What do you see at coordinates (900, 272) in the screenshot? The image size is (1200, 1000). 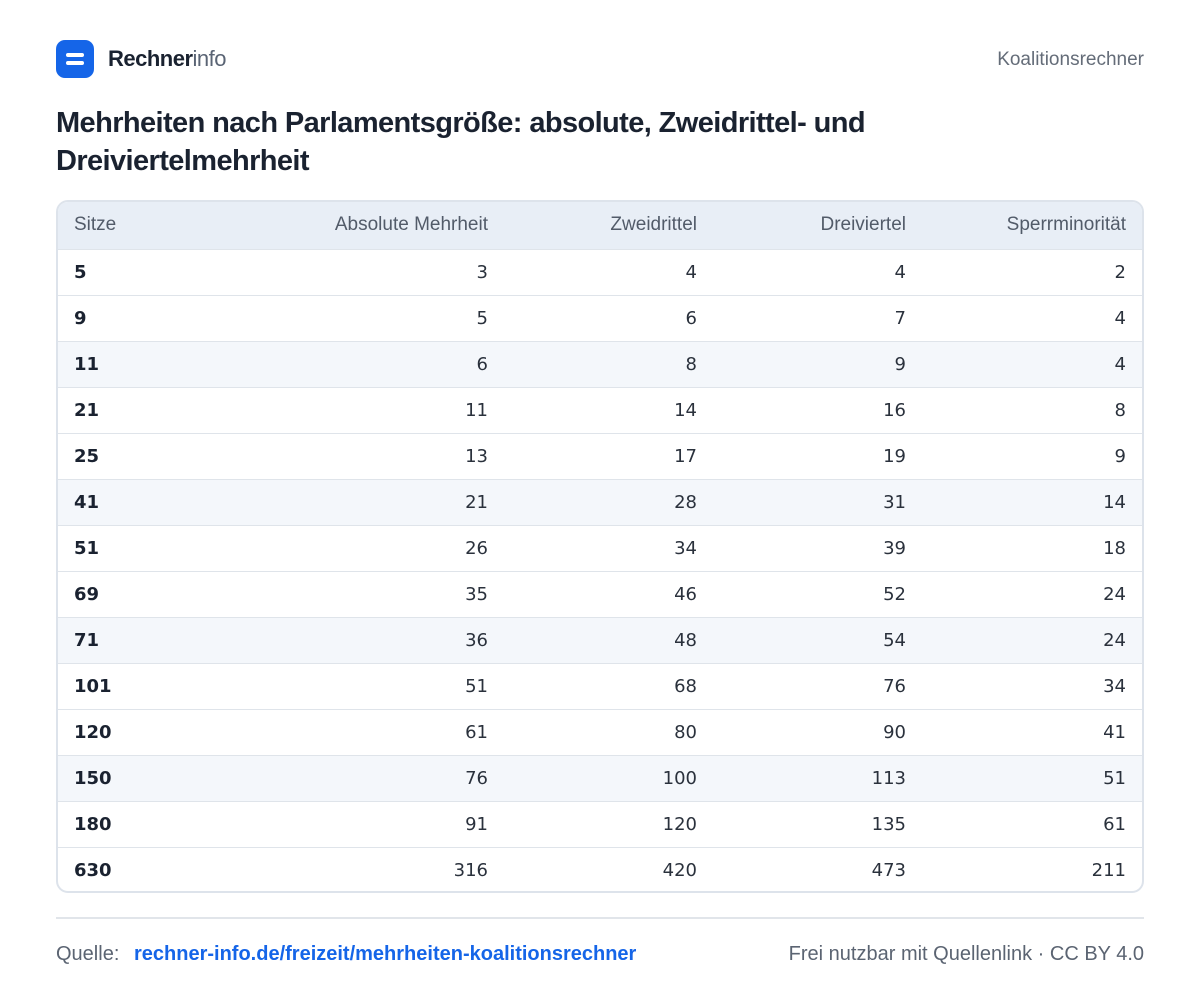 I see `cell-dreiviertel: 4` at bounding box center [900, 272].